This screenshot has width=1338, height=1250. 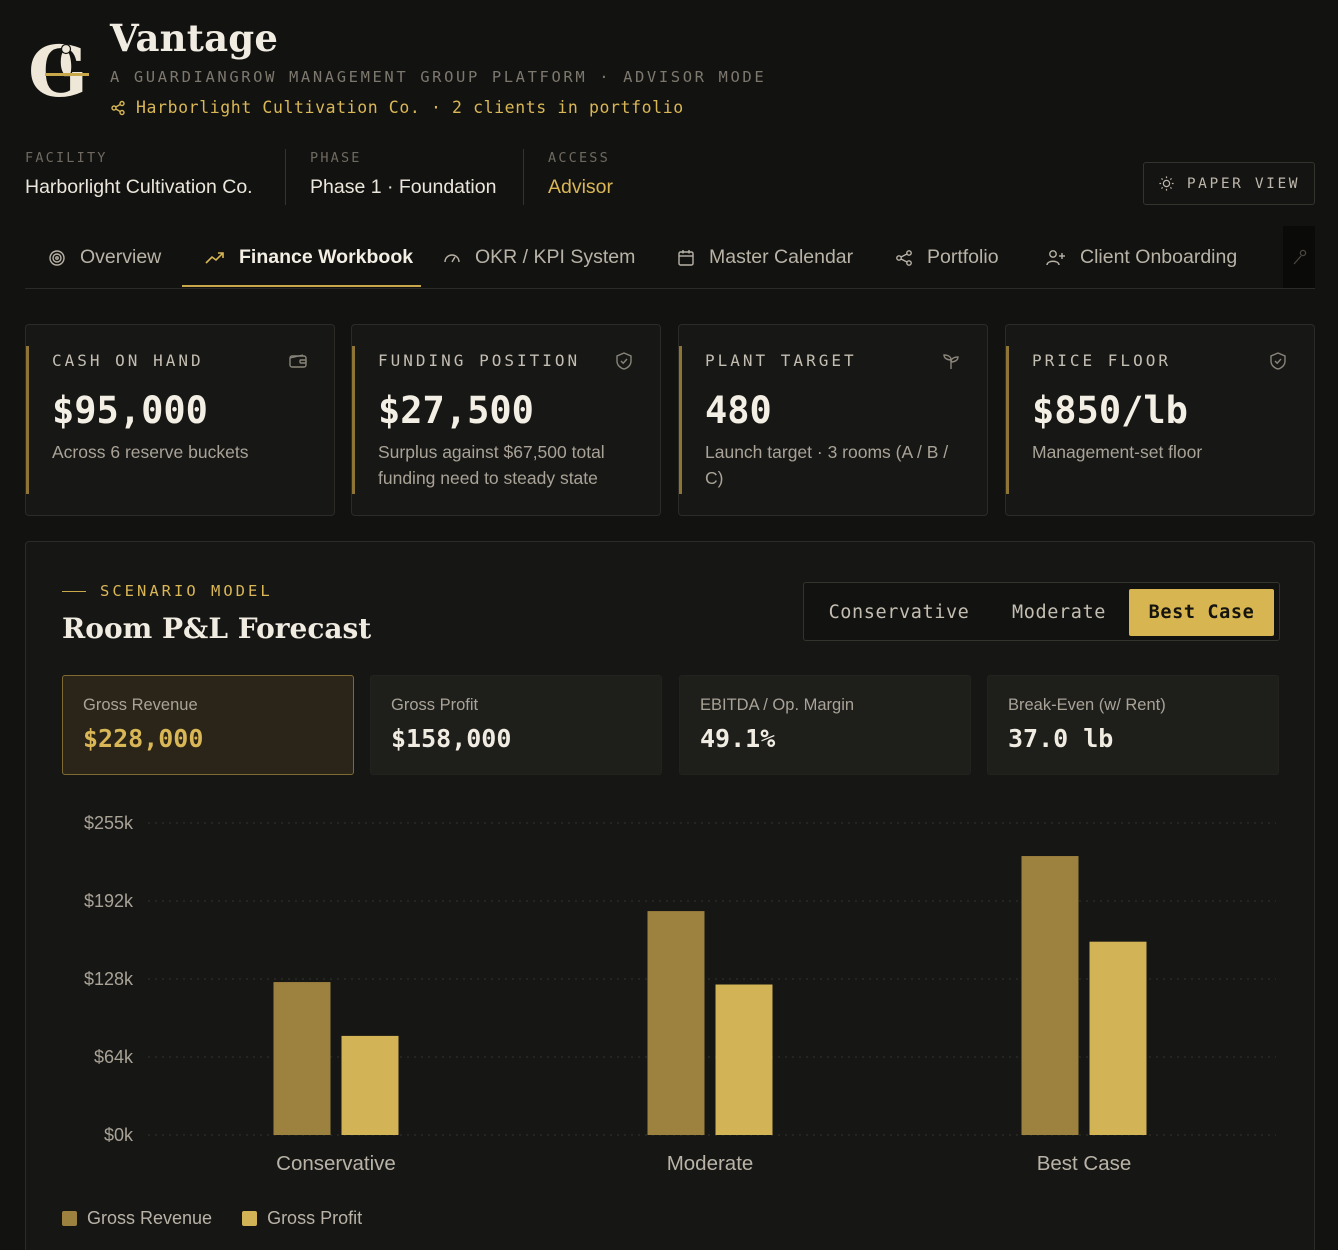 What do you see at coordinates (738, 738) in the screenshot?
I see `metric-value: 49.1%` at bounding box center [738, 738].